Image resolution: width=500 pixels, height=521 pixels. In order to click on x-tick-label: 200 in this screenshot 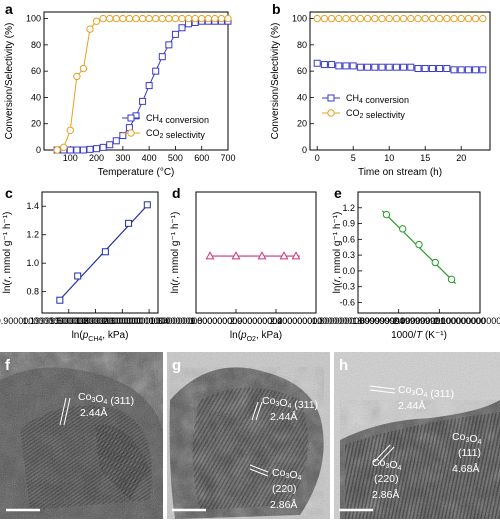, I will do `click(96, 158)`.